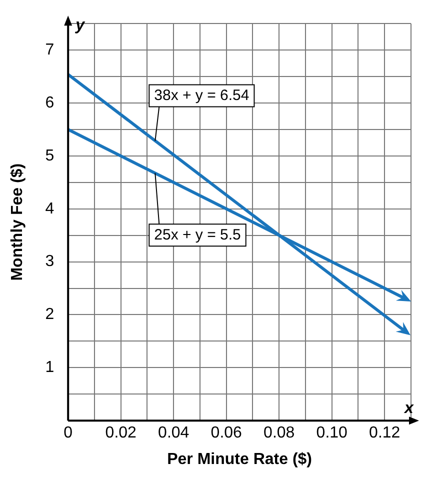 Image resolution: width=427 pixels, height=477 pixels. Describe the element at coordinates (202, 95) in the screenshot. I see `annotation: 38x + y = 6.54` at that location.